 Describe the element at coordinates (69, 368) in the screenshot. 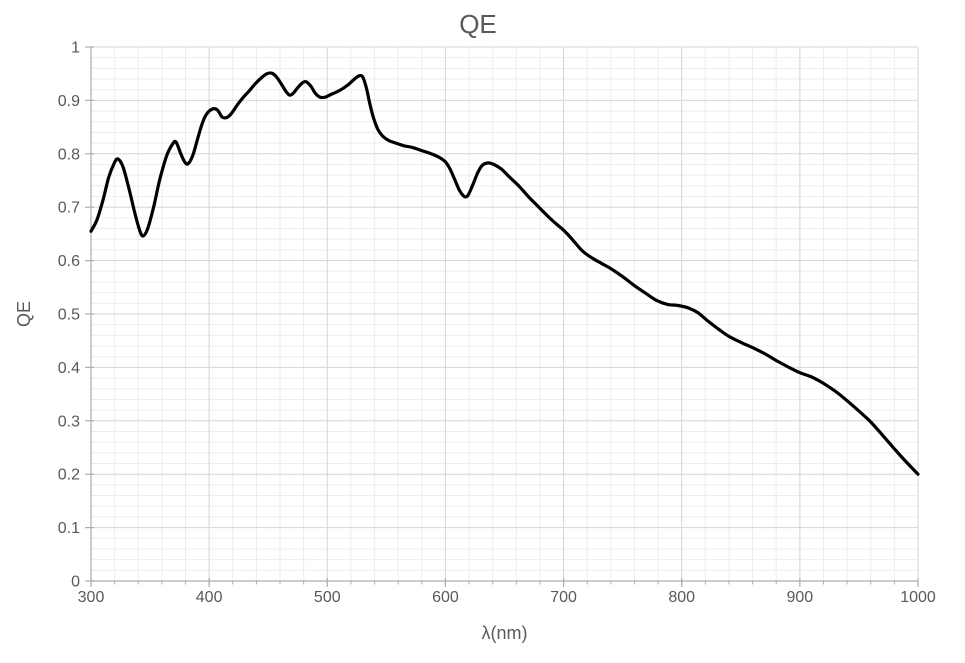

I see `y-tick-label: 0.4` at that location.